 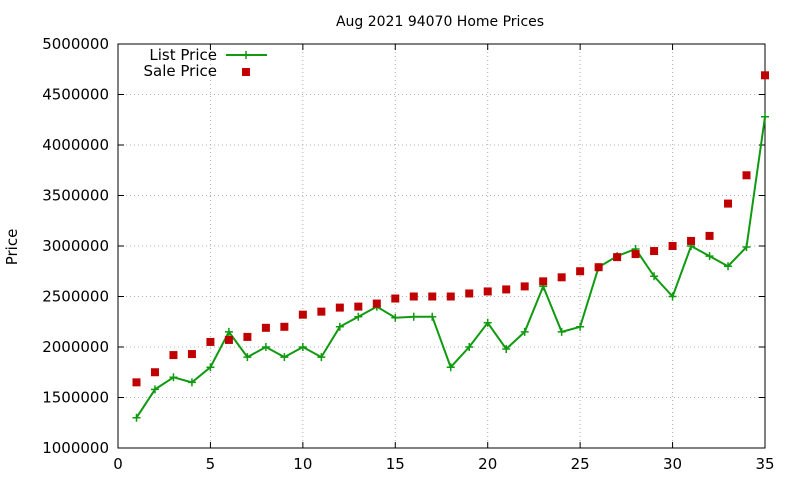 What do you see at coordinates (672, 464) in the screenshot?
I see `x-tick-label: 30` at bounding box center [672, 464].